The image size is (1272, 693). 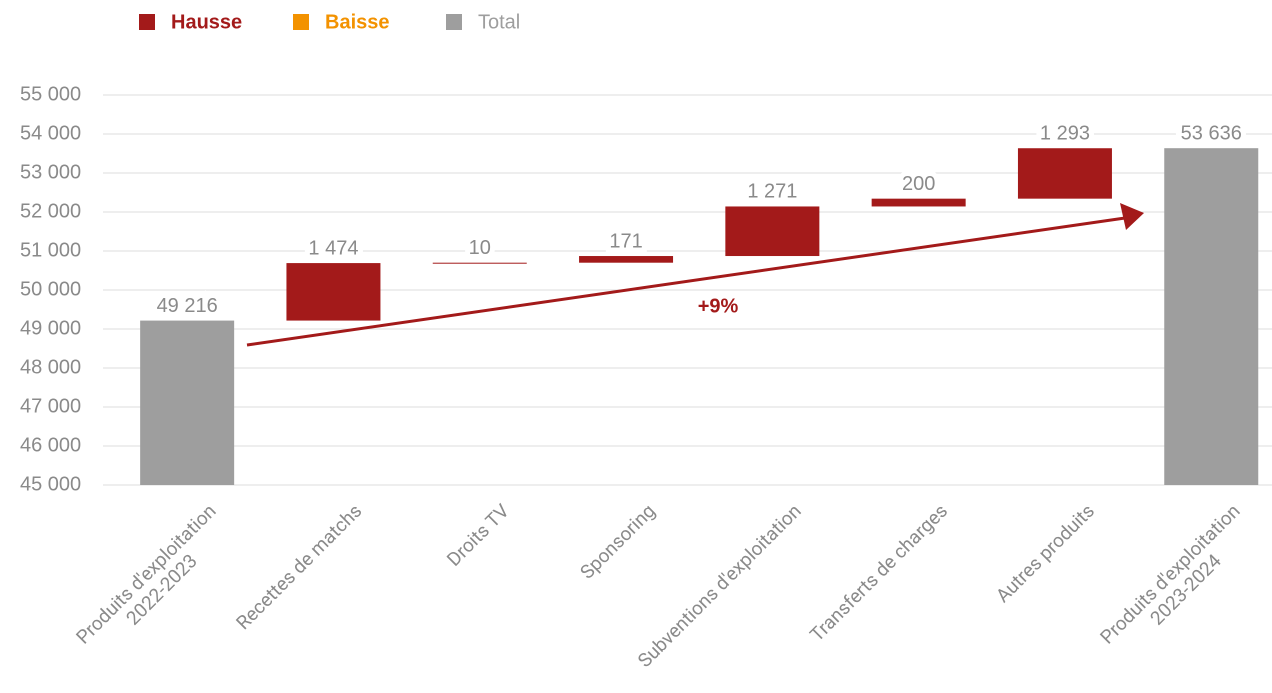 What do you see at coordinates (772, 192) in the screenshot?
I see `value-label: 1 271` at bounding box center [772, 192].